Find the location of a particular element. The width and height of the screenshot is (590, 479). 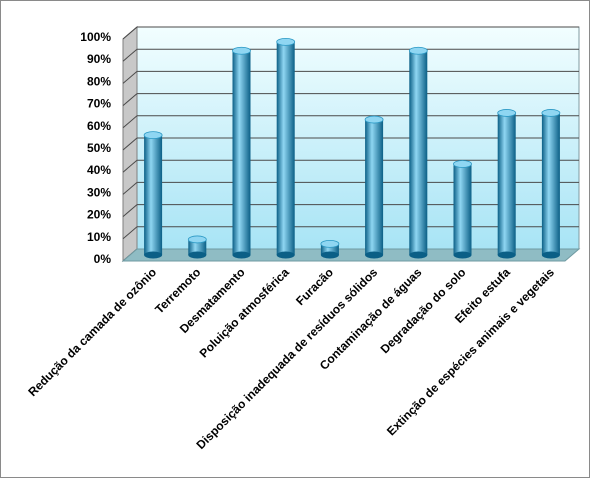

x-category-label: Poluição atmosférica is located at coordinates (244, 312).